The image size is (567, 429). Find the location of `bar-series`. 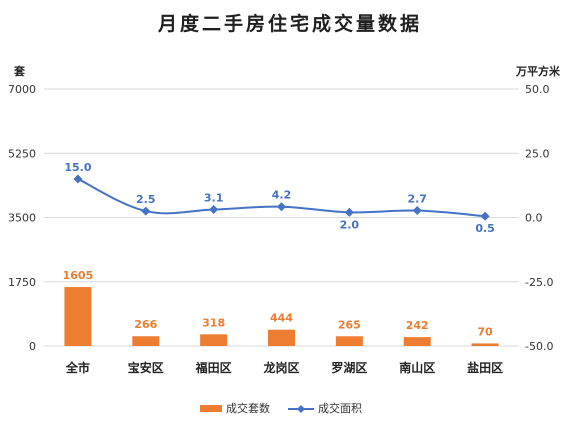

bar-series is located at coordinates (281, 316).